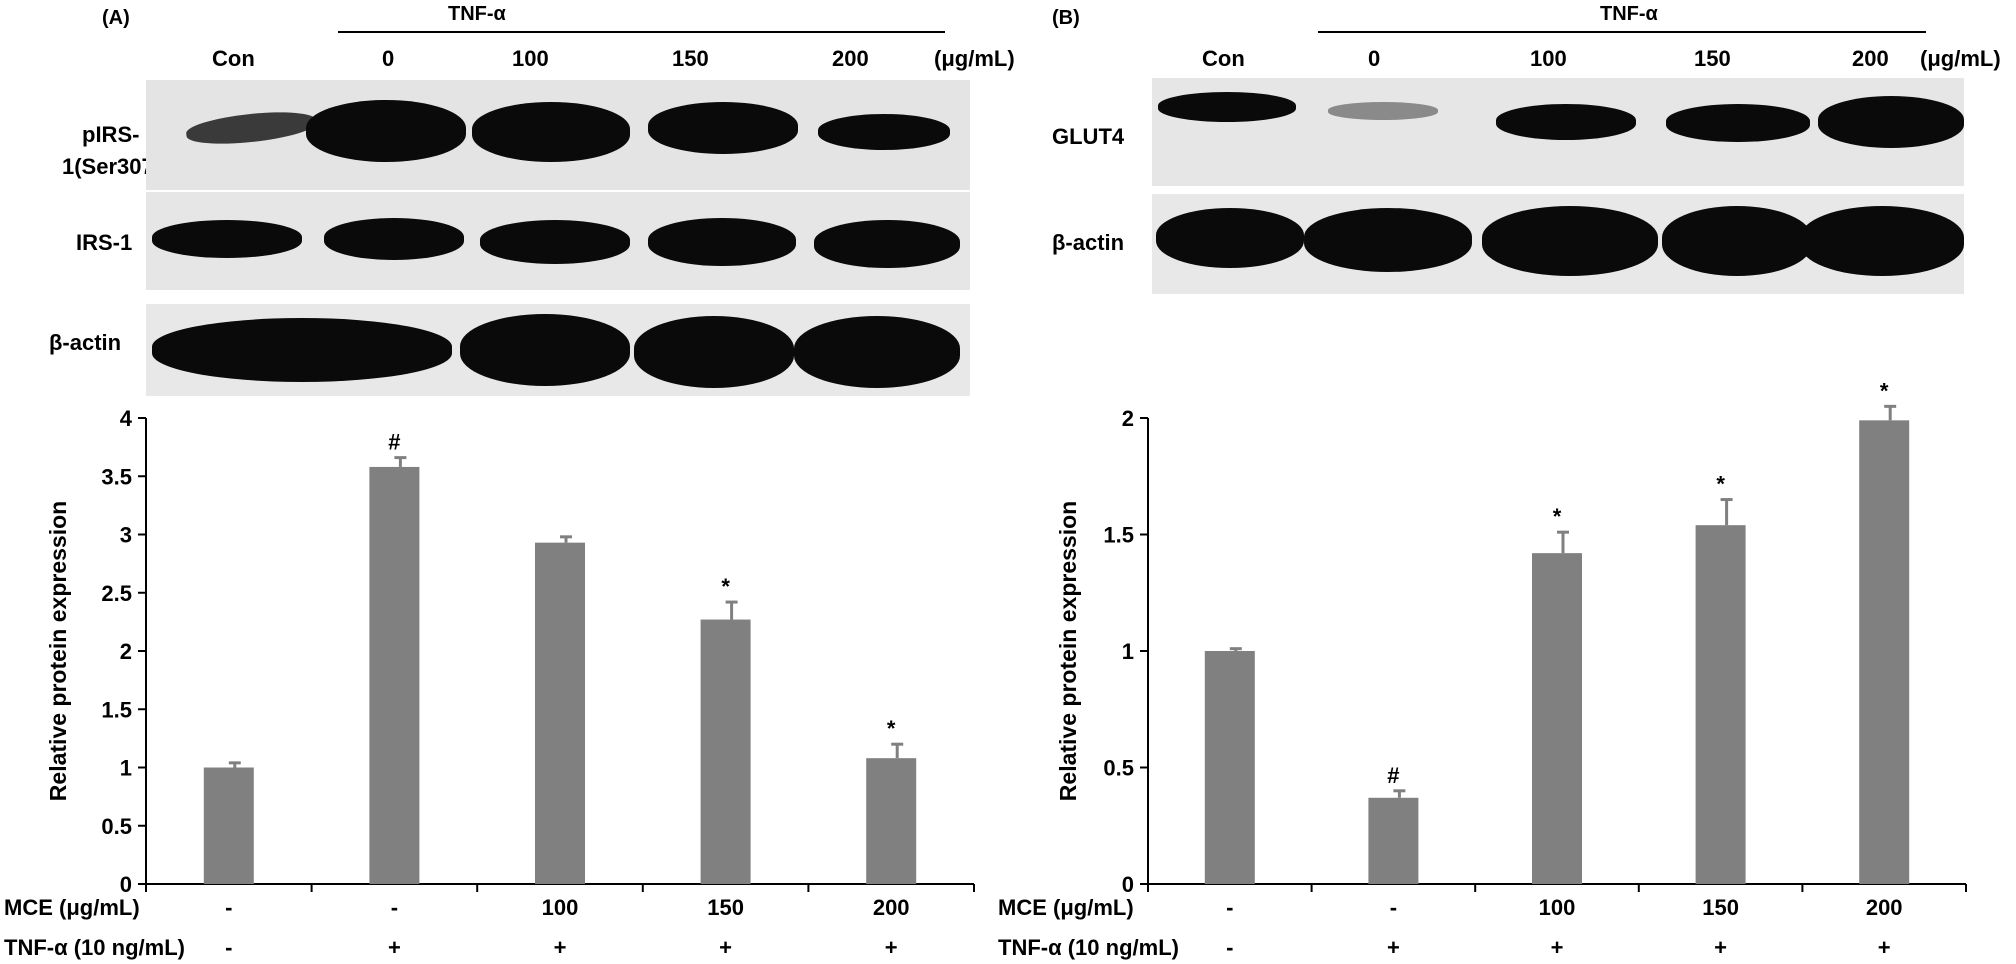 Image resolution: width=2016 pixels, height=964 pixels. What do you see at coordinates (126, 535) in the screenshot?
I see `chart-a-y-tick-label: 3` at bounding box center [126, 535].